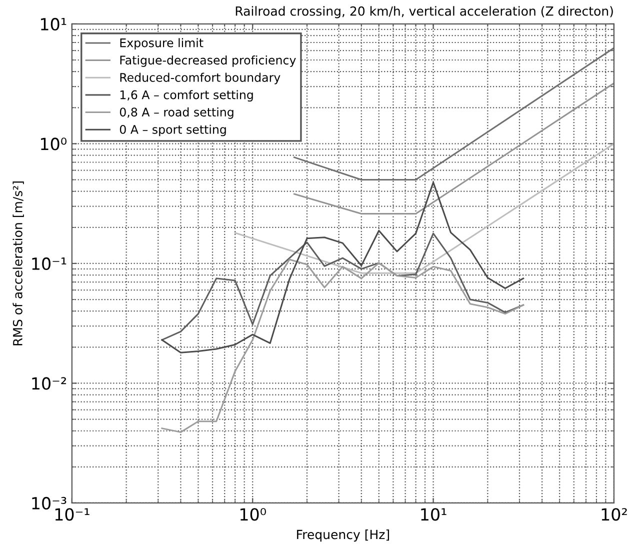  I want to click on y-tick-label: 10¹, so click(53, 24).